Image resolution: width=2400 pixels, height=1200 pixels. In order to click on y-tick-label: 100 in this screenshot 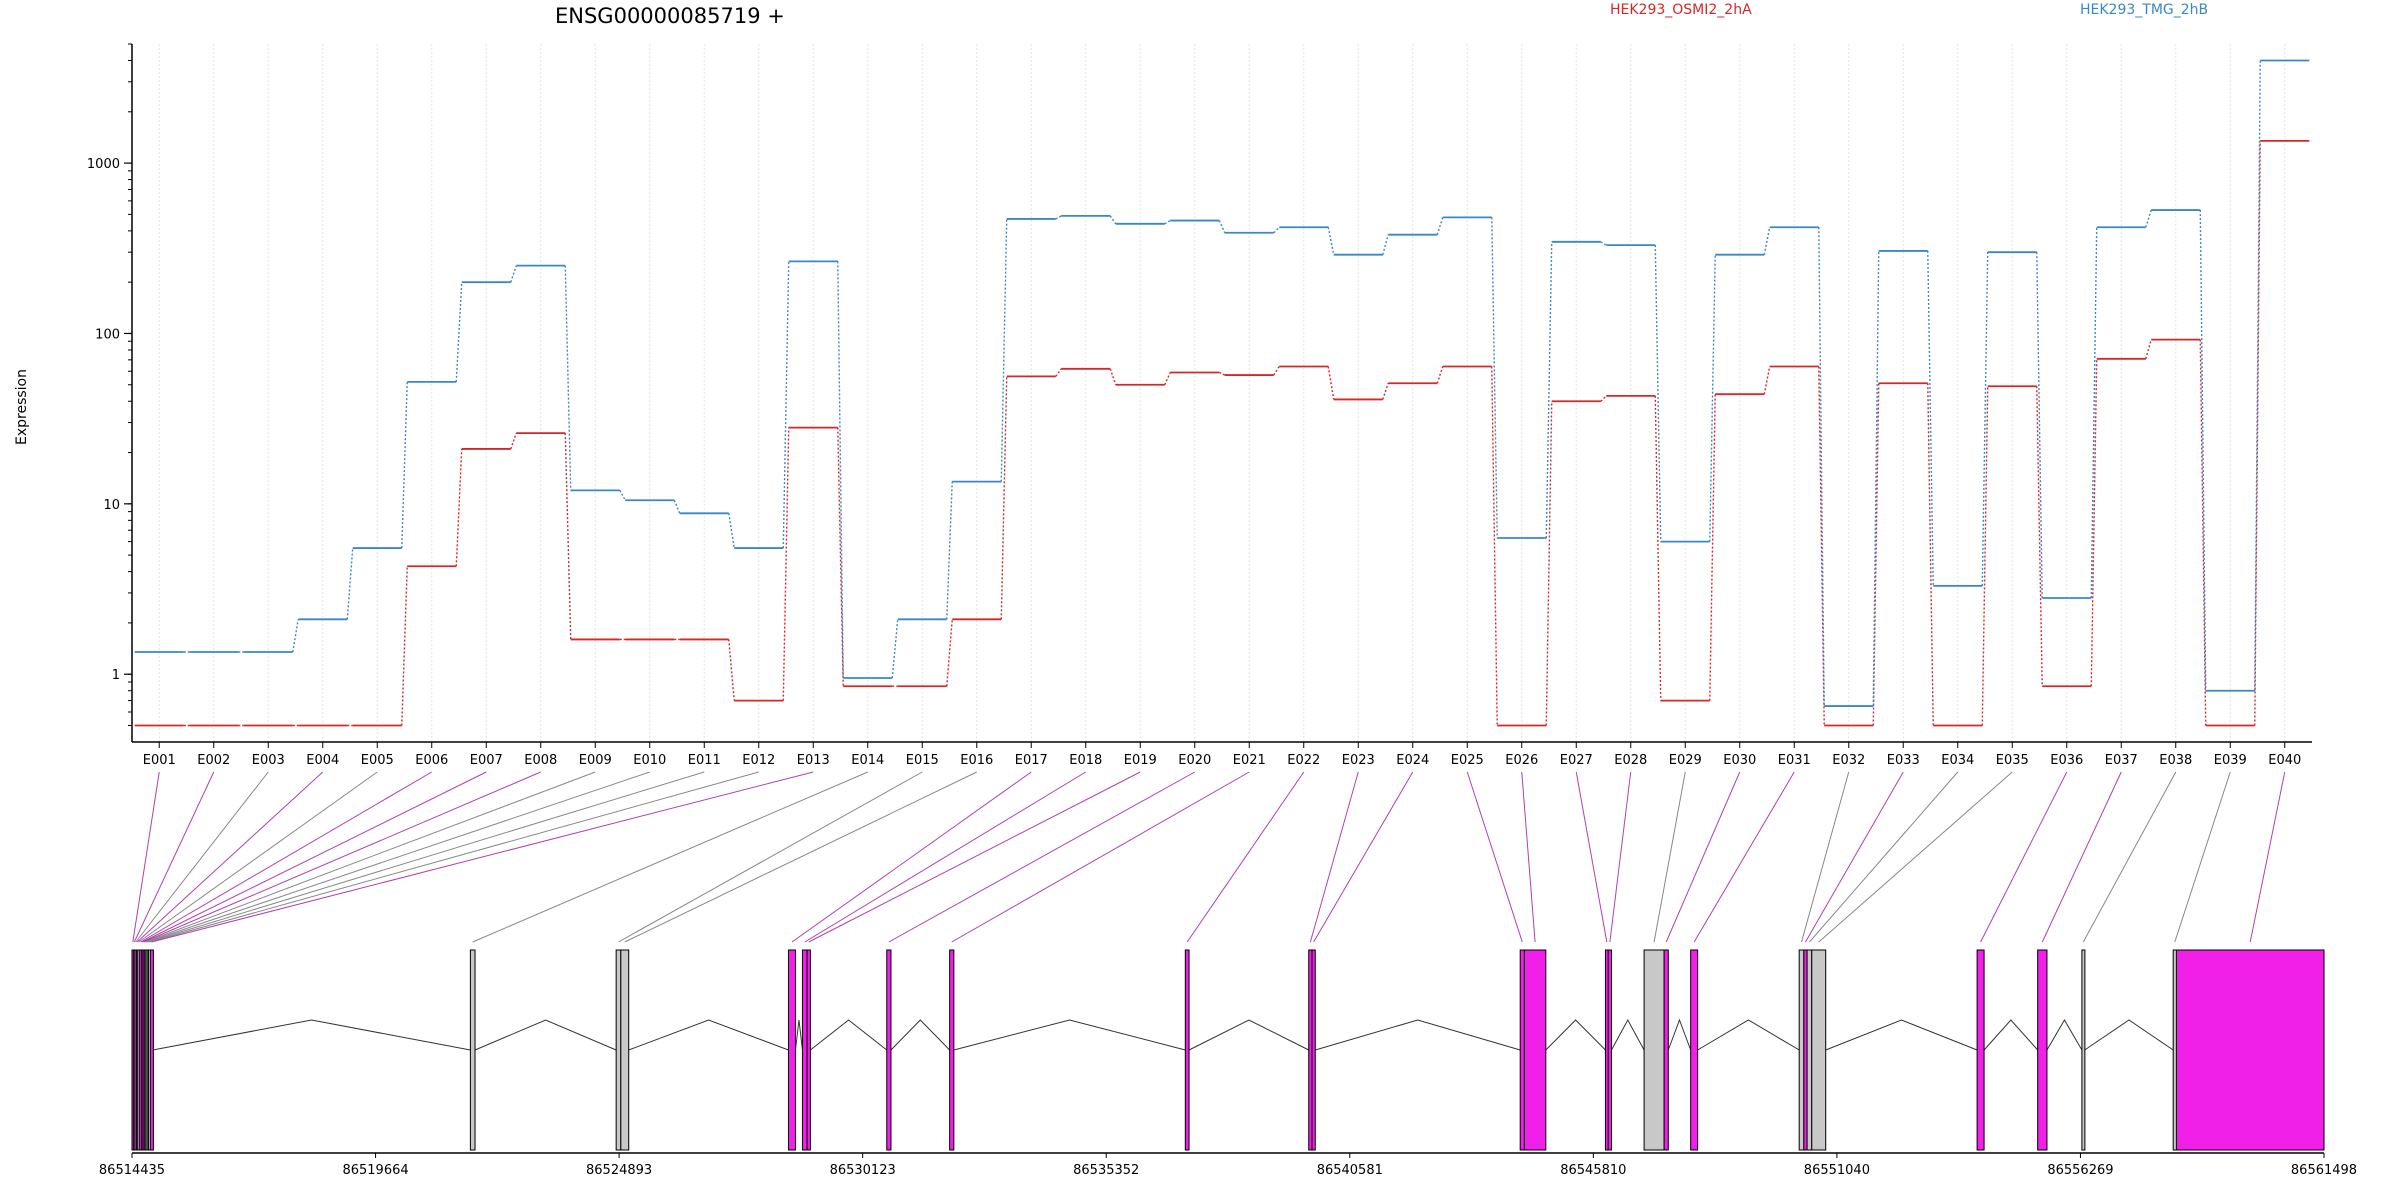, I will do `click(107, 334)`.